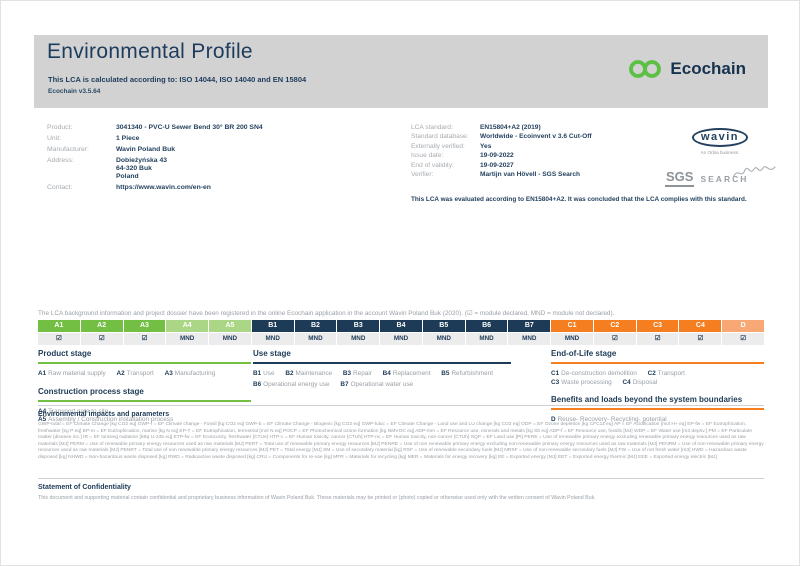 Image resolution: width=800 pixels, height=566 pixels. What do you see at coordinates (536, 137) in the screenshot?
I see `database-value: Worldwide - Ecoinvent v 3.6 Cut-Off` at bounding box center [536, 137].